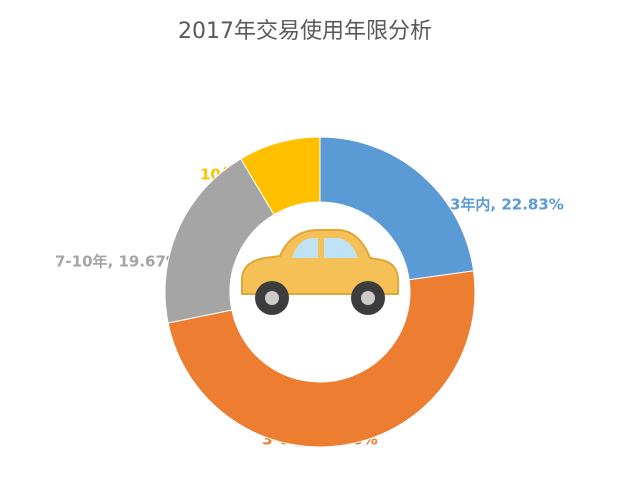  I want to click on data-label: 3年内, 22.83%, so click(507, 205).